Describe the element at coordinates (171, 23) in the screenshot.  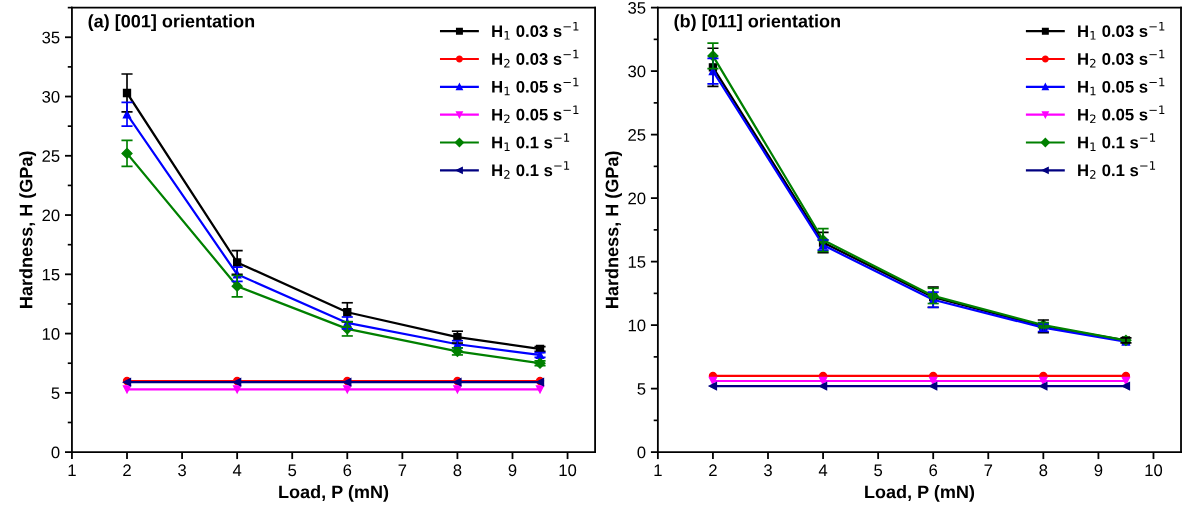
I see `chart-title: (a) [001] orientation` at that location.